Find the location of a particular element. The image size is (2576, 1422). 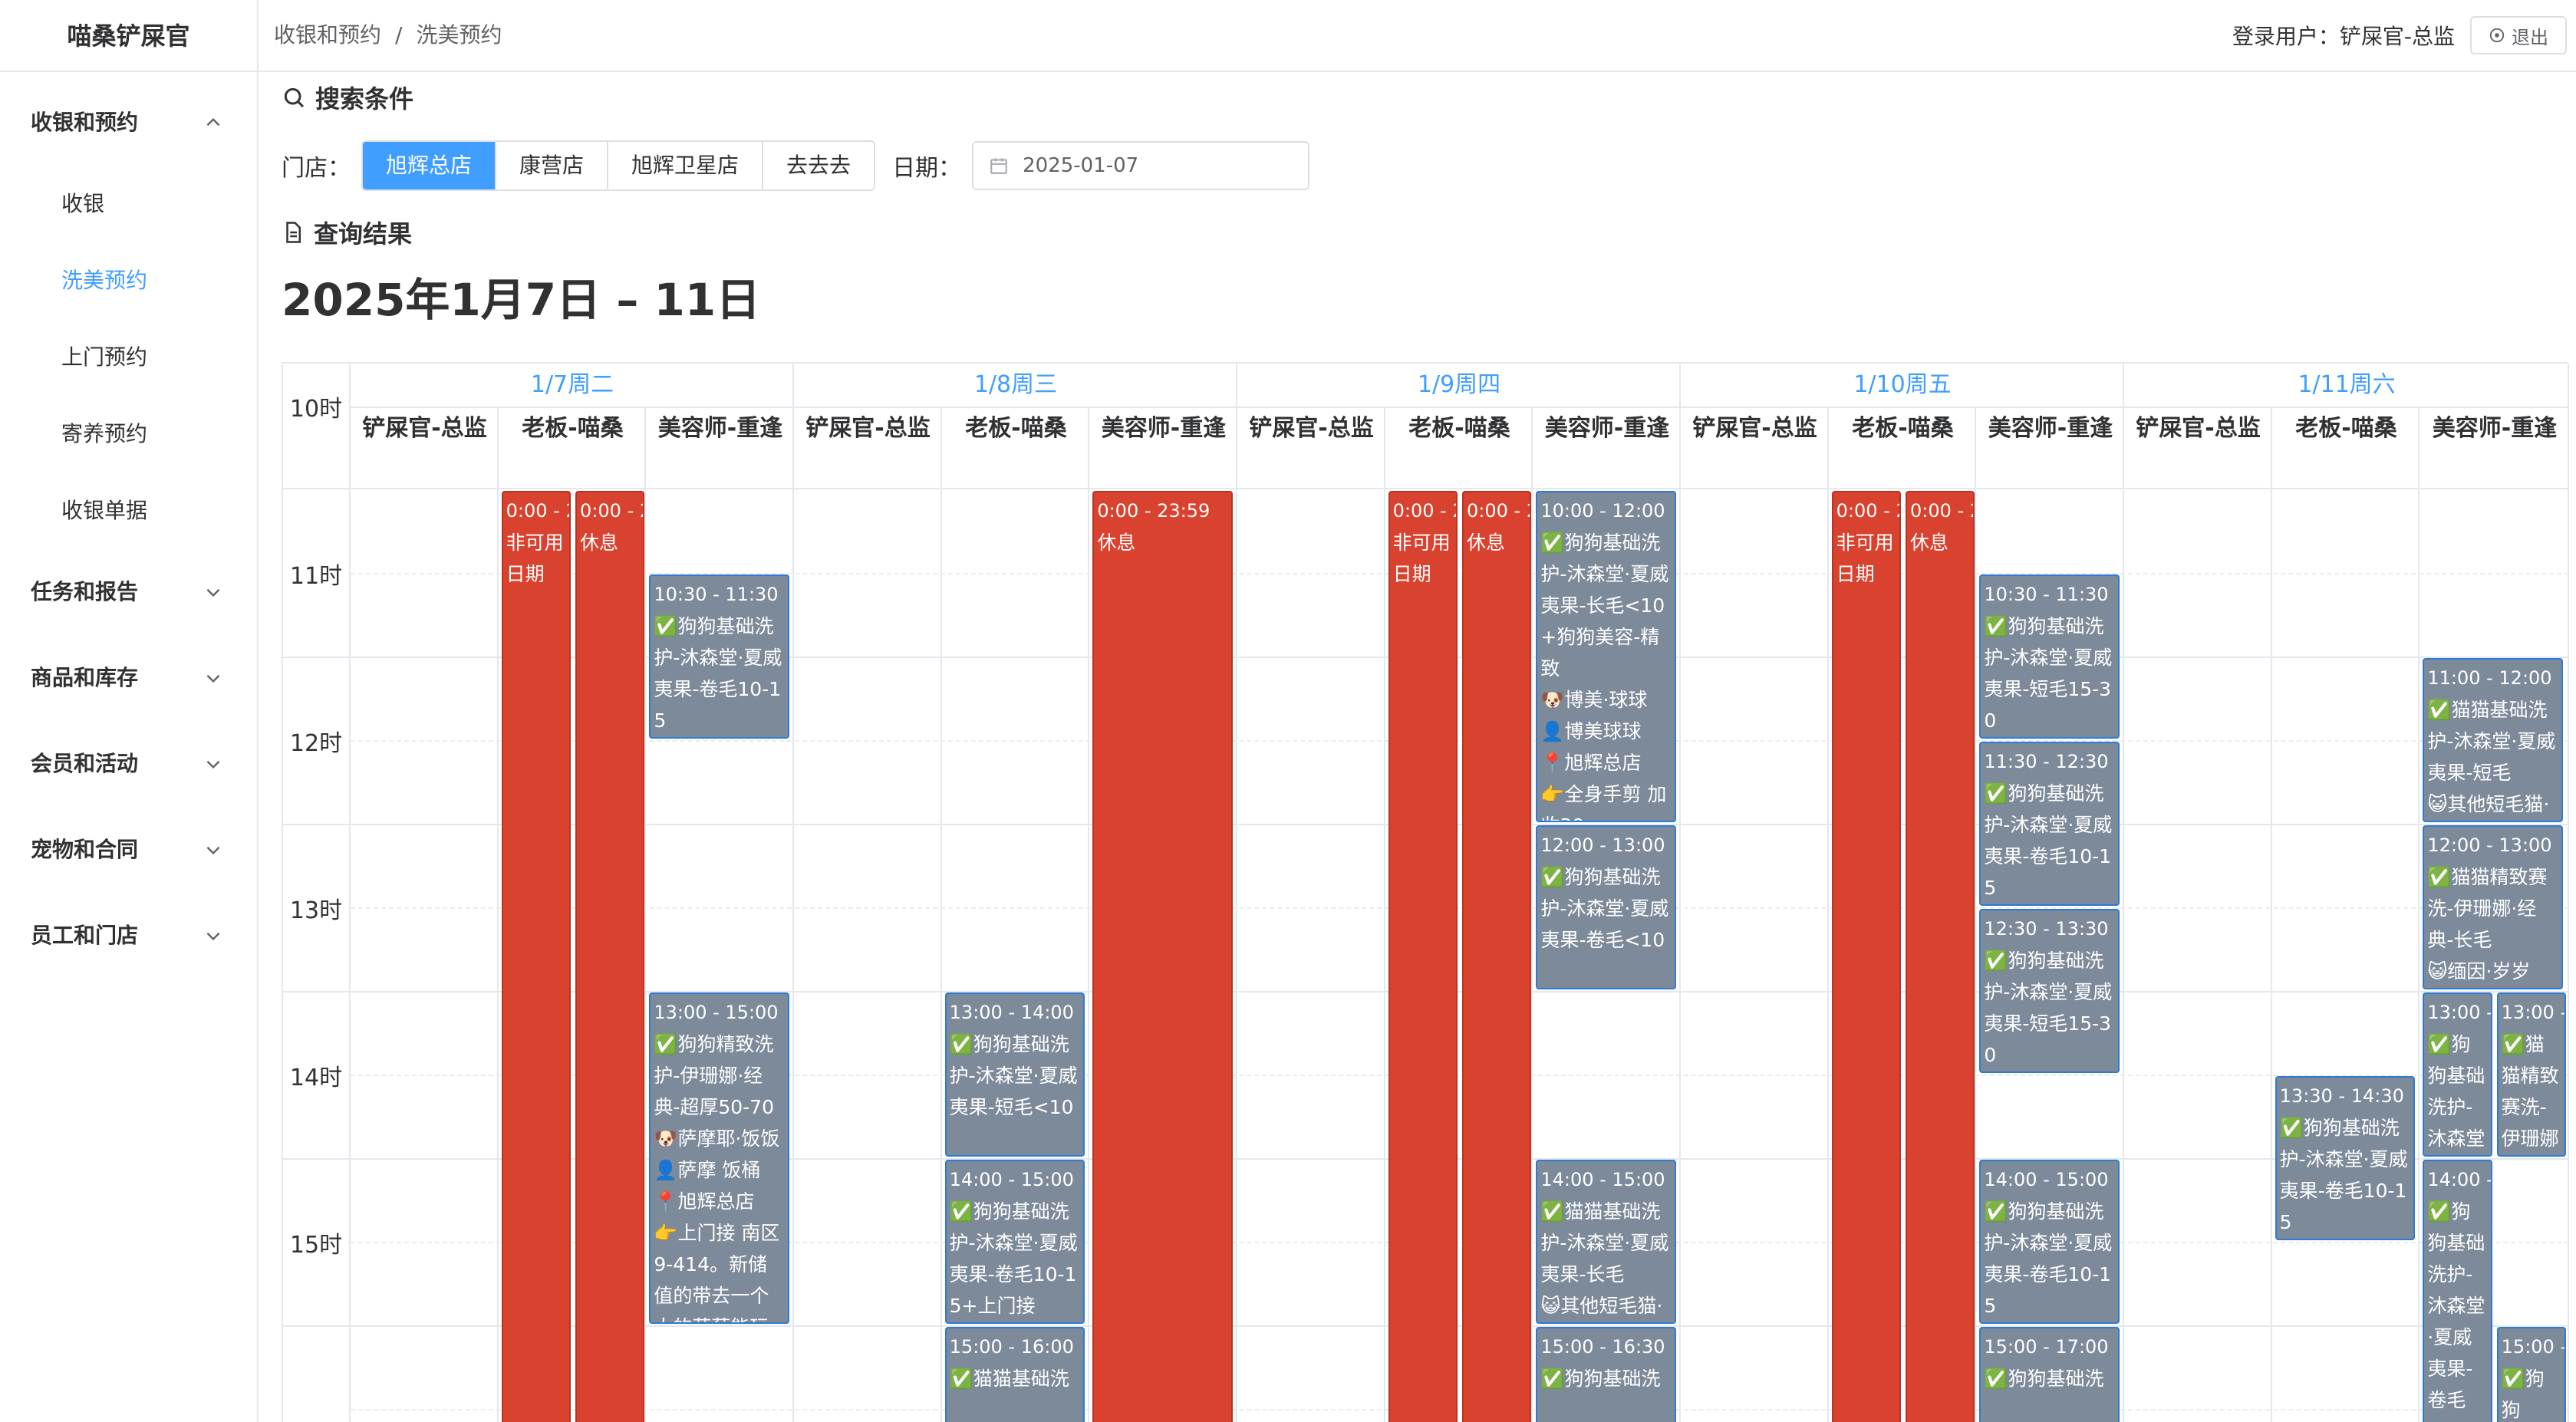

appointment-time: 12:30 - 13:30 is located at coordinates (2046, 929).